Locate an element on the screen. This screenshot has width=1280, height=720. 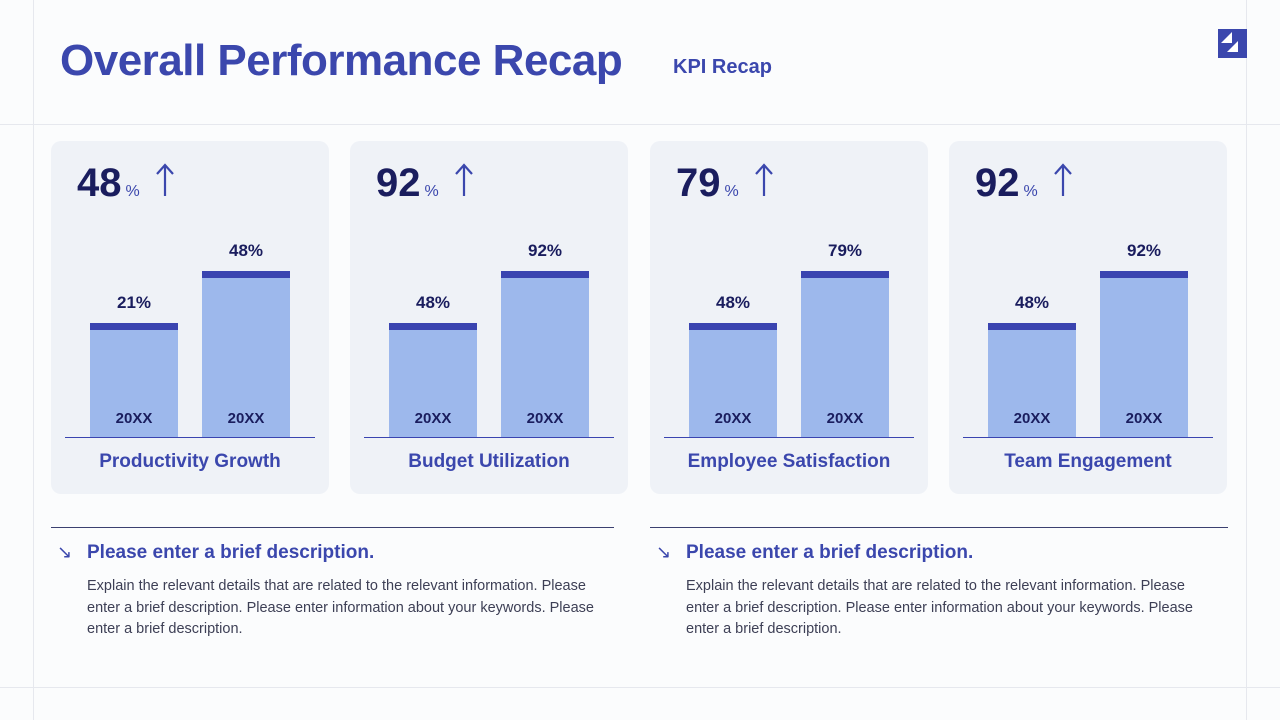
kpi-value: 48% is located at coordinates (108, 183).